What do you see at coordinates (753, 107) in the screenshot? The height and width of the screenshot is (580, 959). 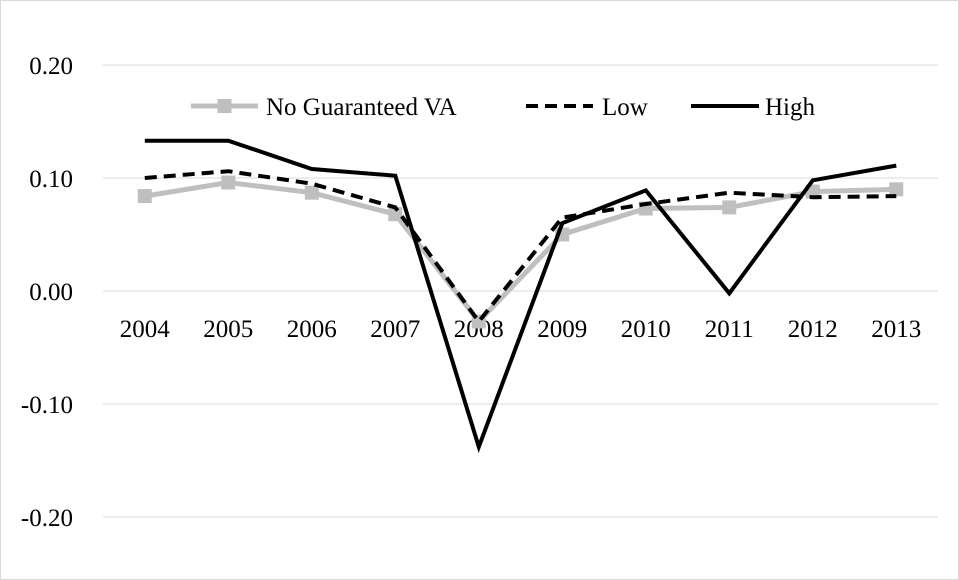 I see `legend-entry: High` at bounding box center [753, 107].